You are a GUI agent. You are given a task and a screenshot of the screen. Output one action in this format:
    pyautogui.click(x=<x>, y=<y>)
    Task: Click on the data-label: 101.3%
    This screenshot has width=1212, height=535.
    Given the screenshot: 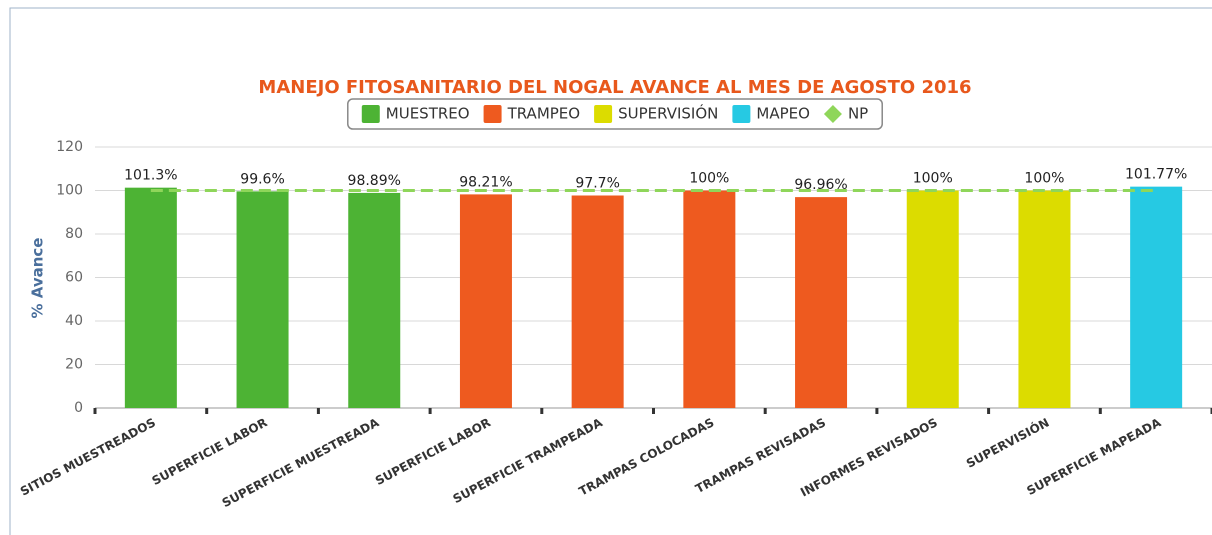 What is the action you would take?
    pyautogui.click(x=150, y=176)
    